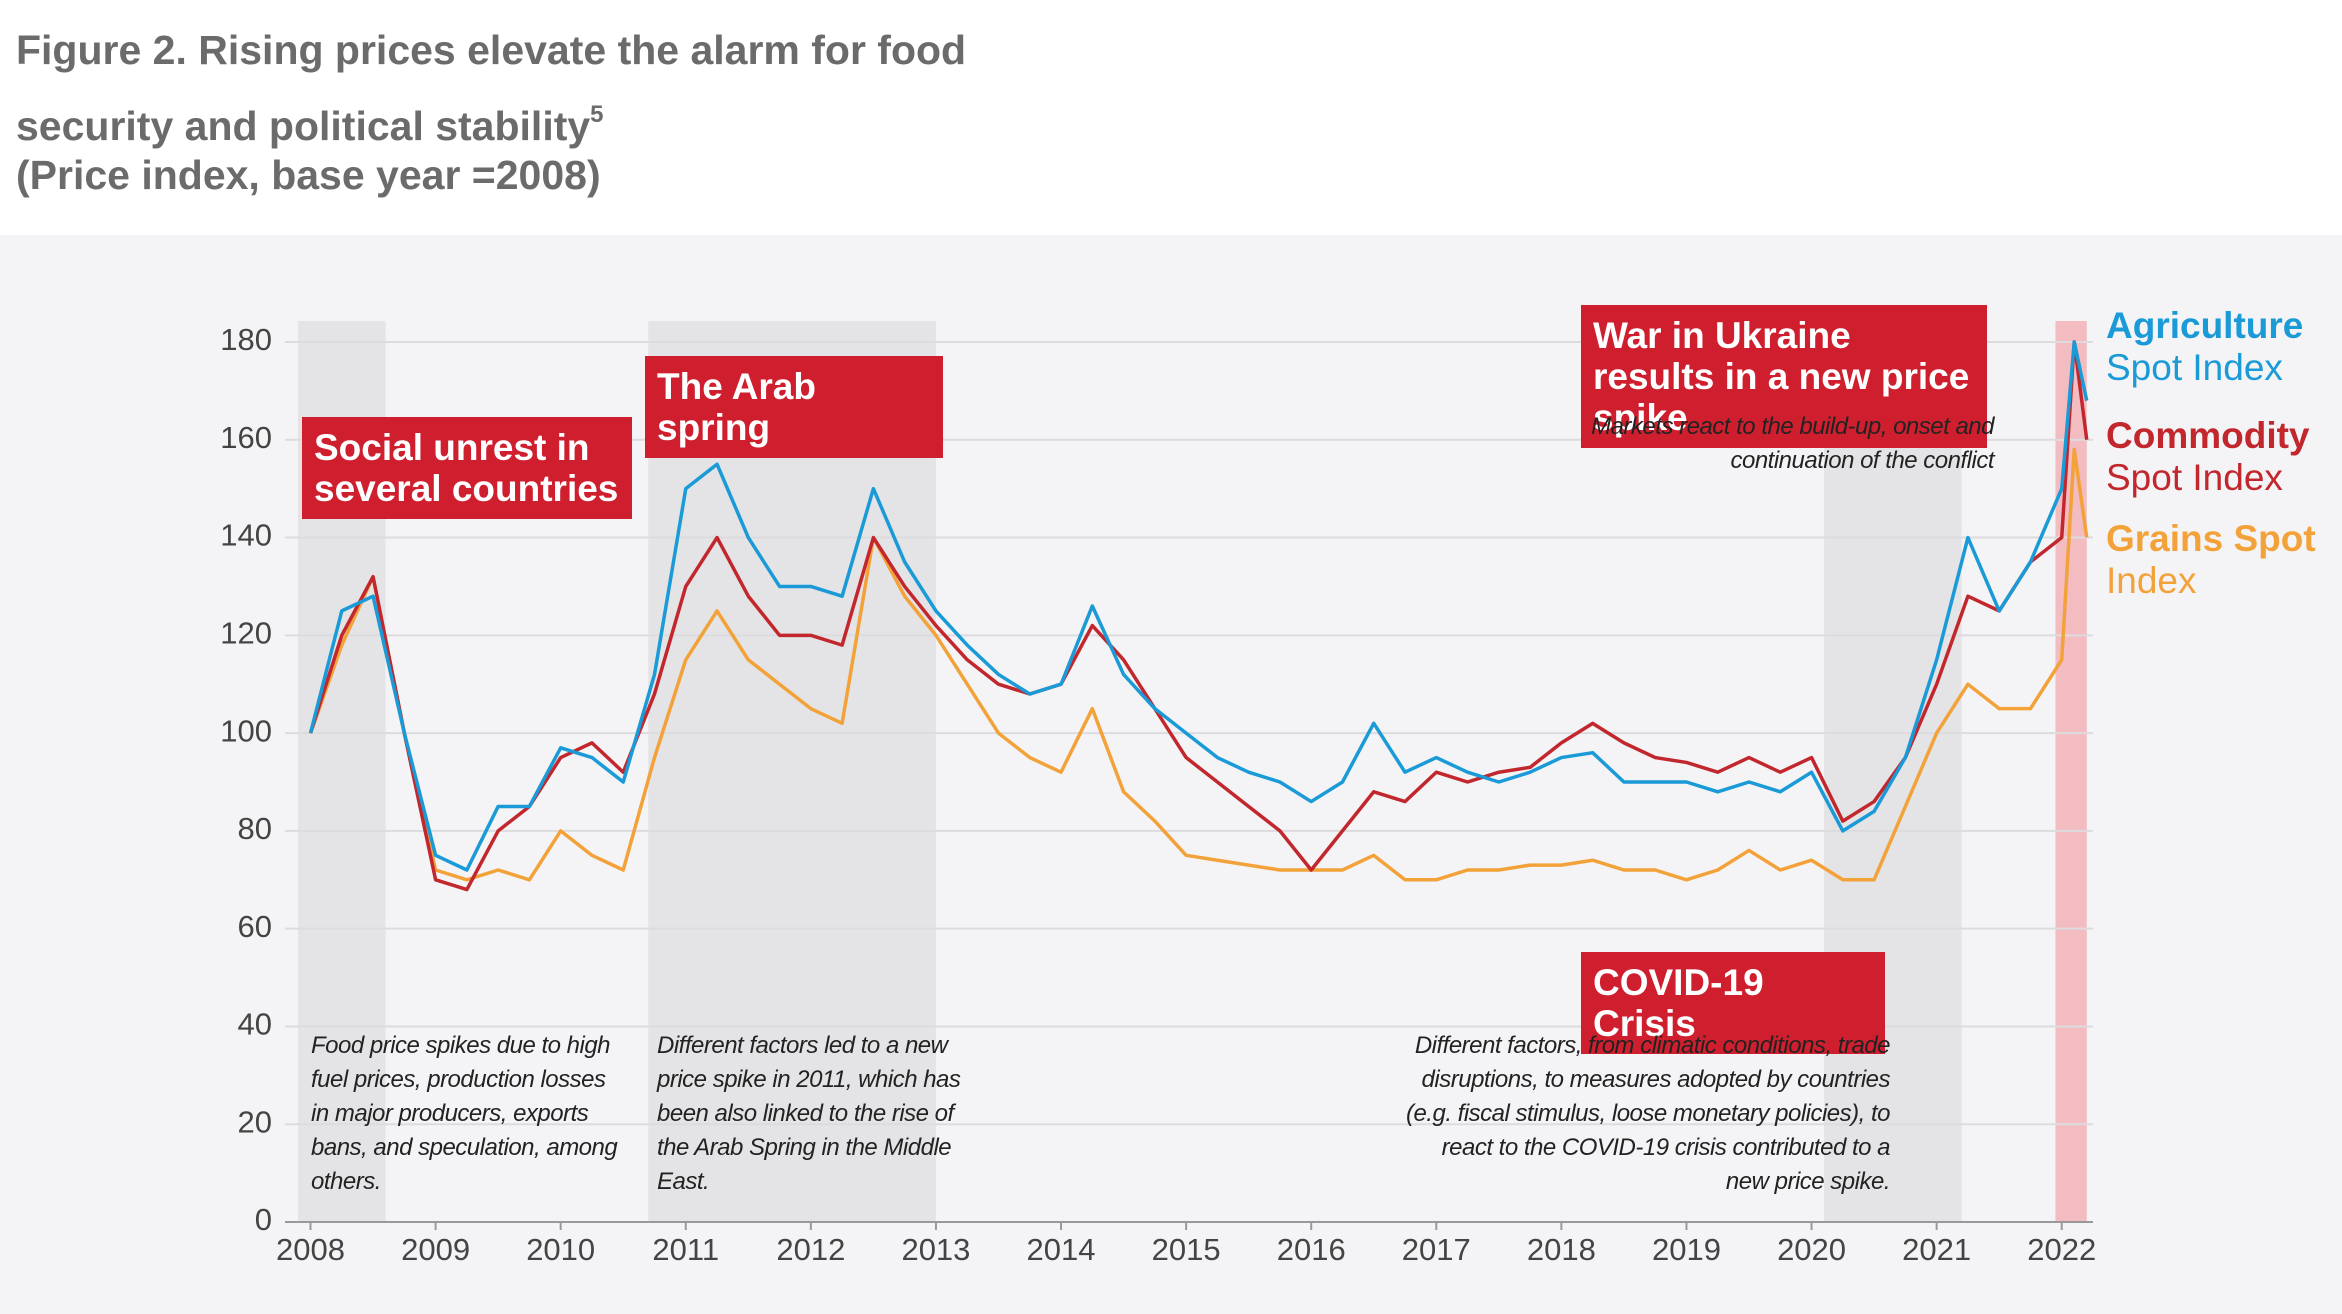 Image resolution: width=2342 pixels, height=1314 pixels. I want to click on x-tick-label: 2012, so click(810, 1249).